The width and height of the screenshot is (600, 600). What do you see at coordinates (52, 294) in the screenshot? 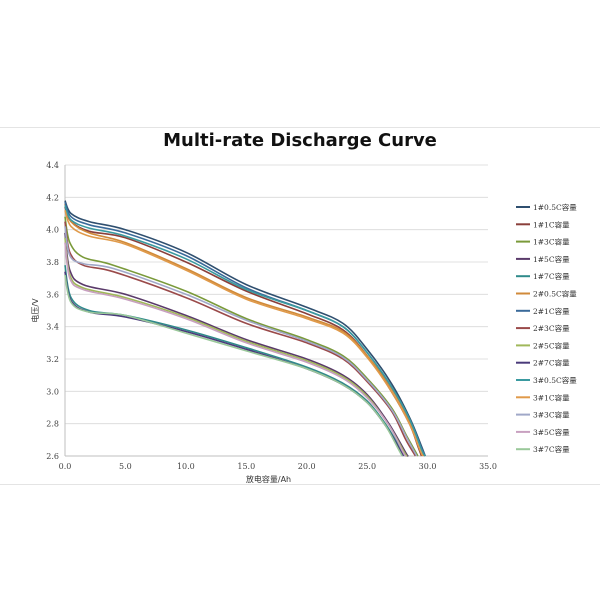
I see `y-tick-label: 3.6` at bounding box center [52, 294].